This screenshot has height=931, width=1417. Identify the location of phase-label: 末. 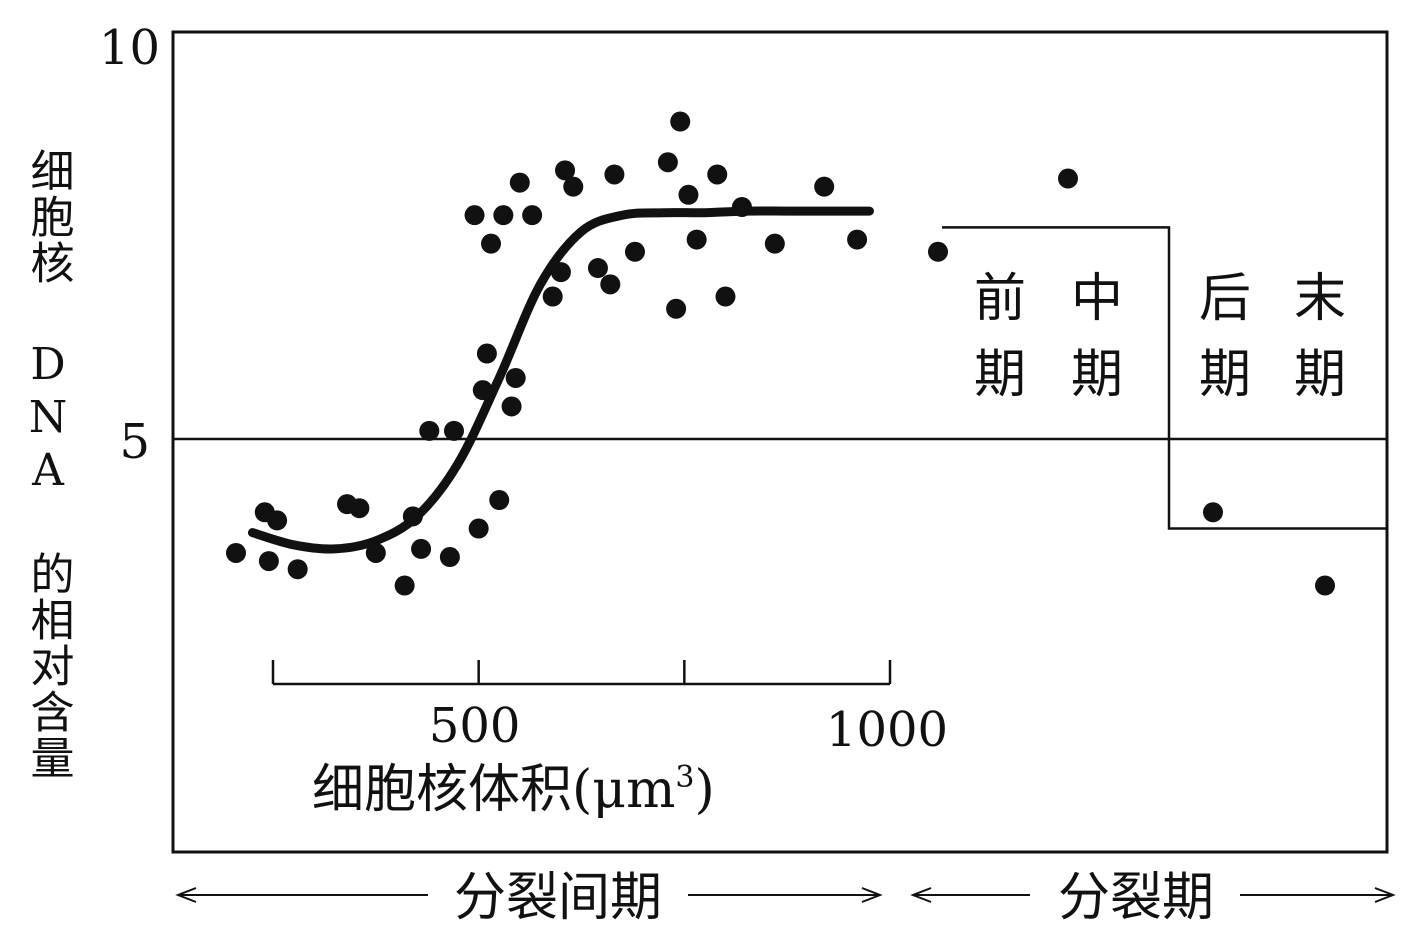
(1320, 299).